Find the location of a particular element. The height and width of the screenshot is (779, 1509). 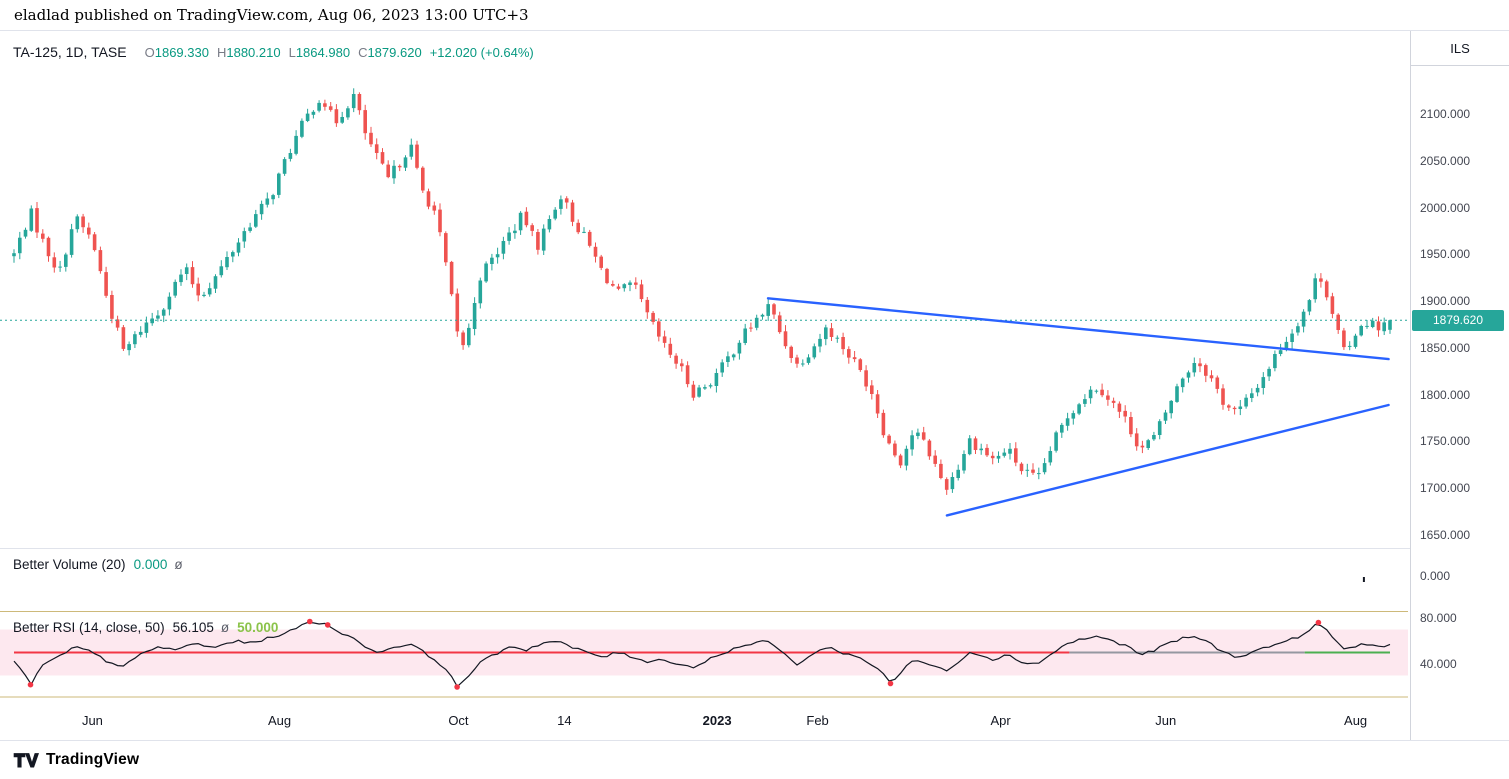

last-price-value: 1879.620 is located at coordinates (1458, 320).